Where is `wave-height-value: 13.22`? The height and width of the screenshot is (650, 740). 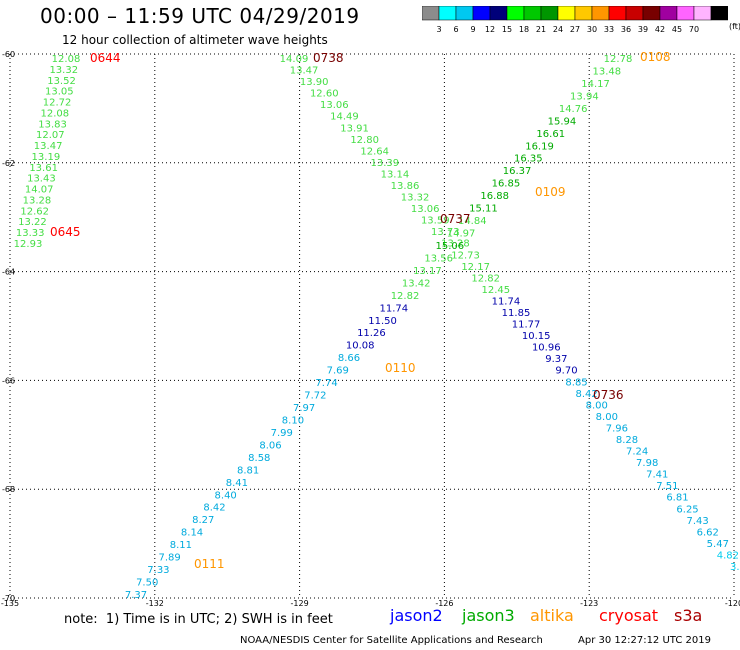 wave-height-value: 13.22 is located at coordinates (32, 222).